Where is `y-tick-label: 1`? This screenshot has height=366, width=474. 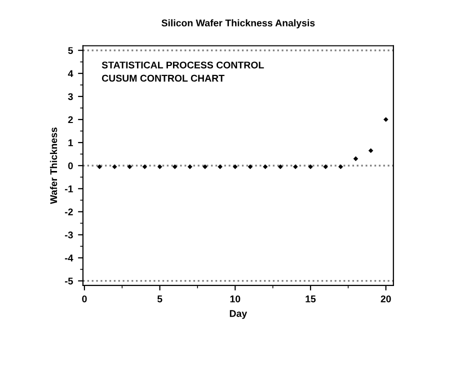
y-tick-label: 1 is located at coordinates (70, 142).